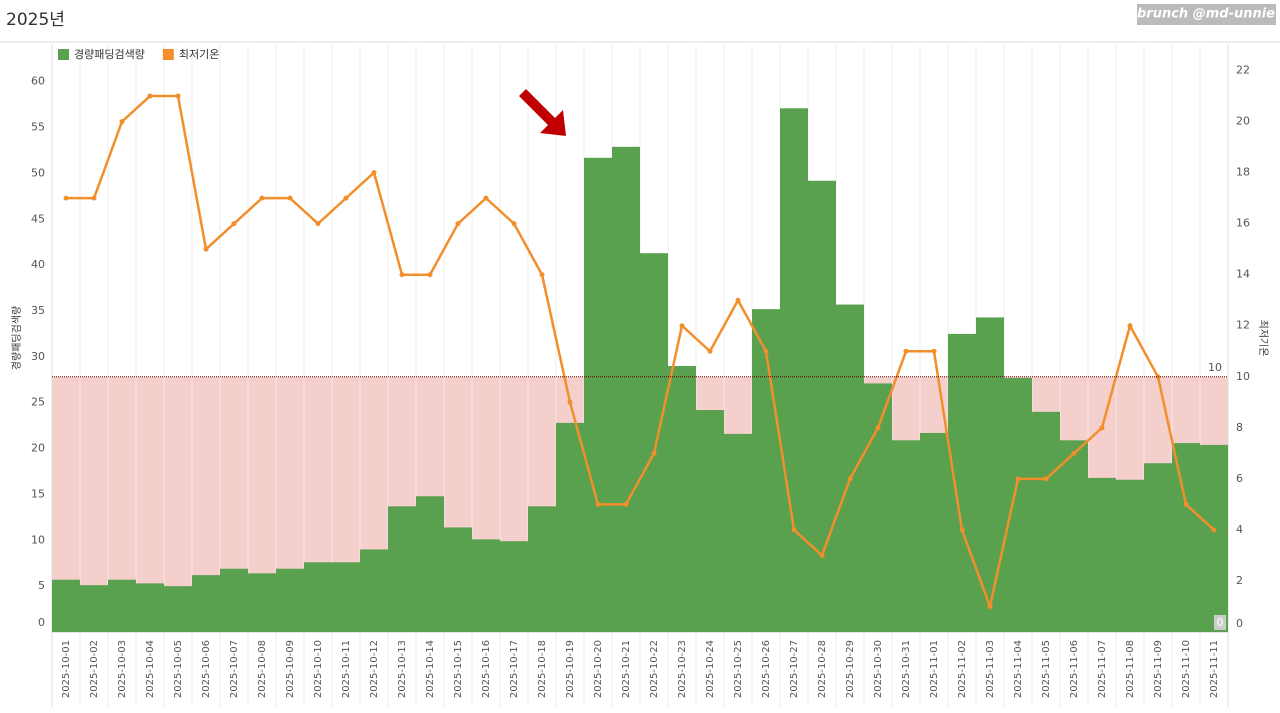 The image size is (1280, 713). Describe the element at coordinates (41, 622) in the screenshot. I see `y-tick-label: 0` at that location.